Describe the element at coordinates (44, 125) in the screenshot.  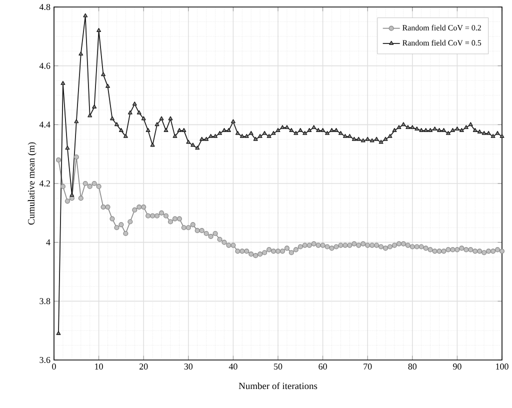
I see `y-tick-label: 4.4` at that location.